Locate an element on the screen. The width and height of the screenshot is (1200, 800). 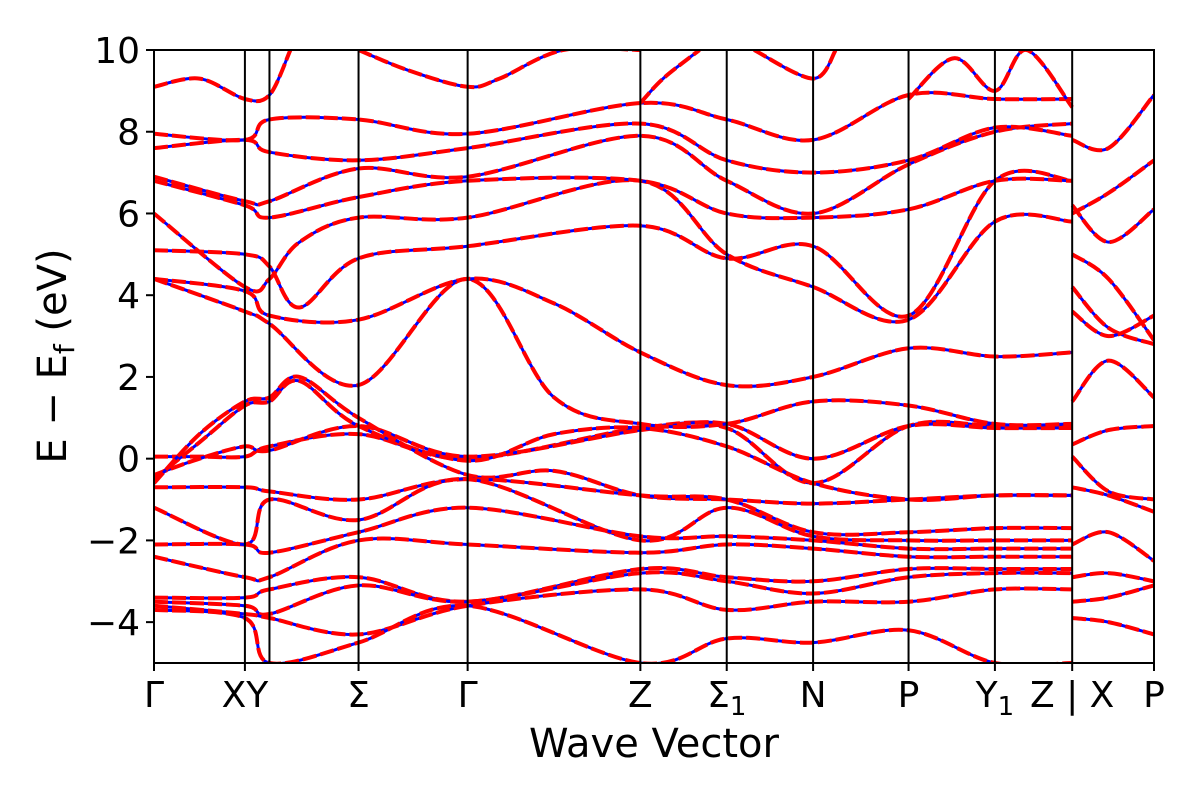
y-axis-ticks: −4 −2 0 2 4 6 8 10 is located at coordinates (120, 337).